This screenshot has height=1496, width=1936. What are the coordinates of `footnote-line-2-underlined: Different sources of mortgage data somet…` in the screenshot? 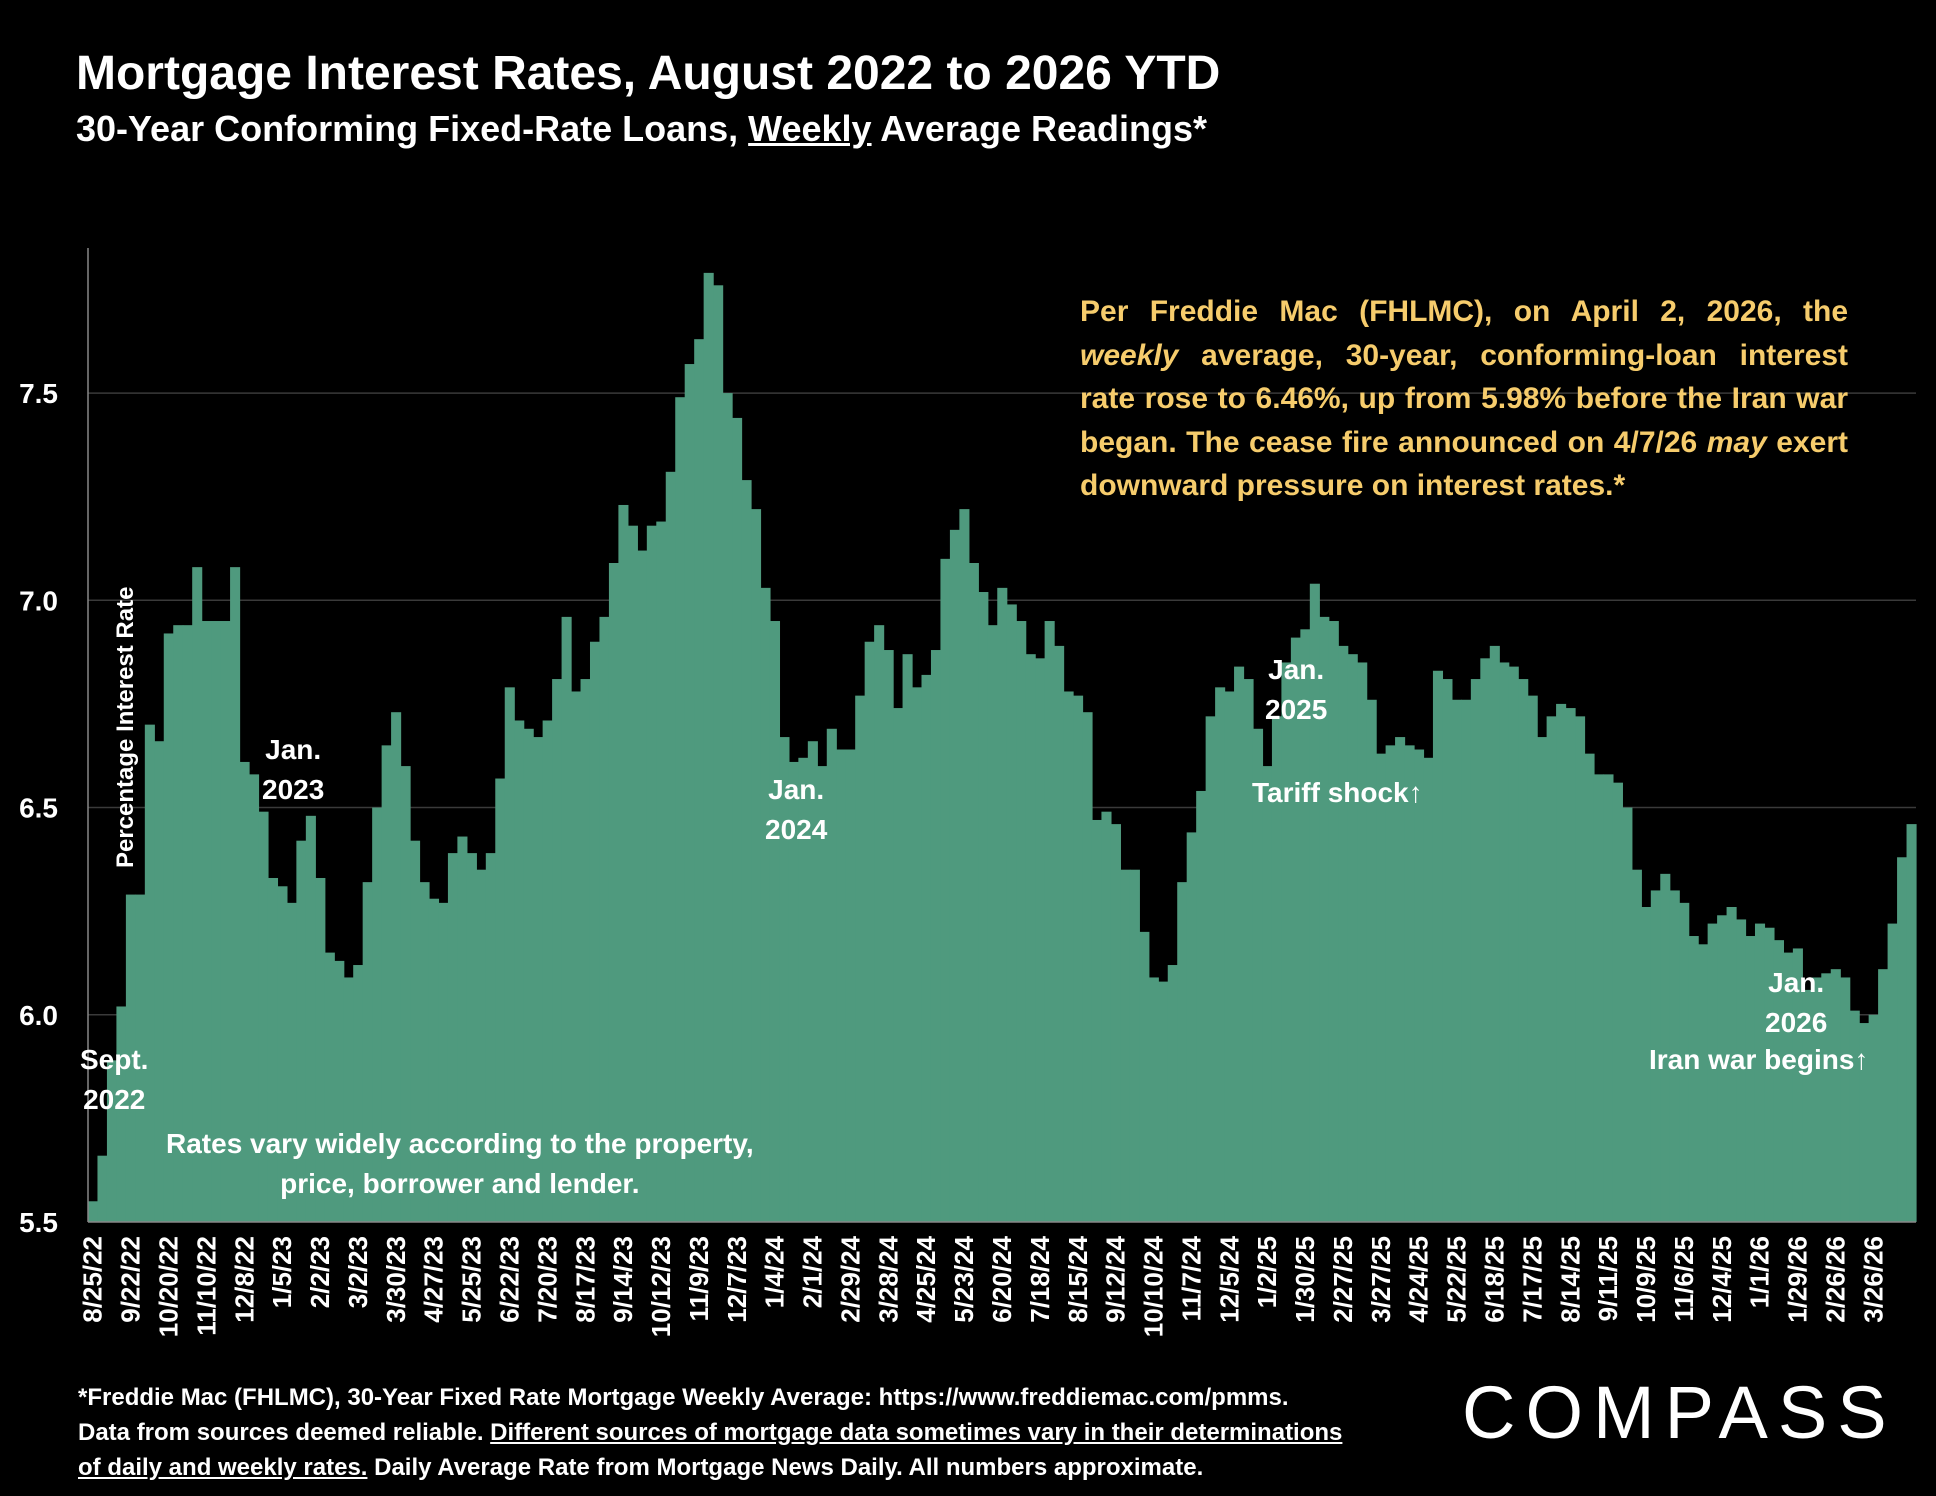 It's located at (916, 1432).